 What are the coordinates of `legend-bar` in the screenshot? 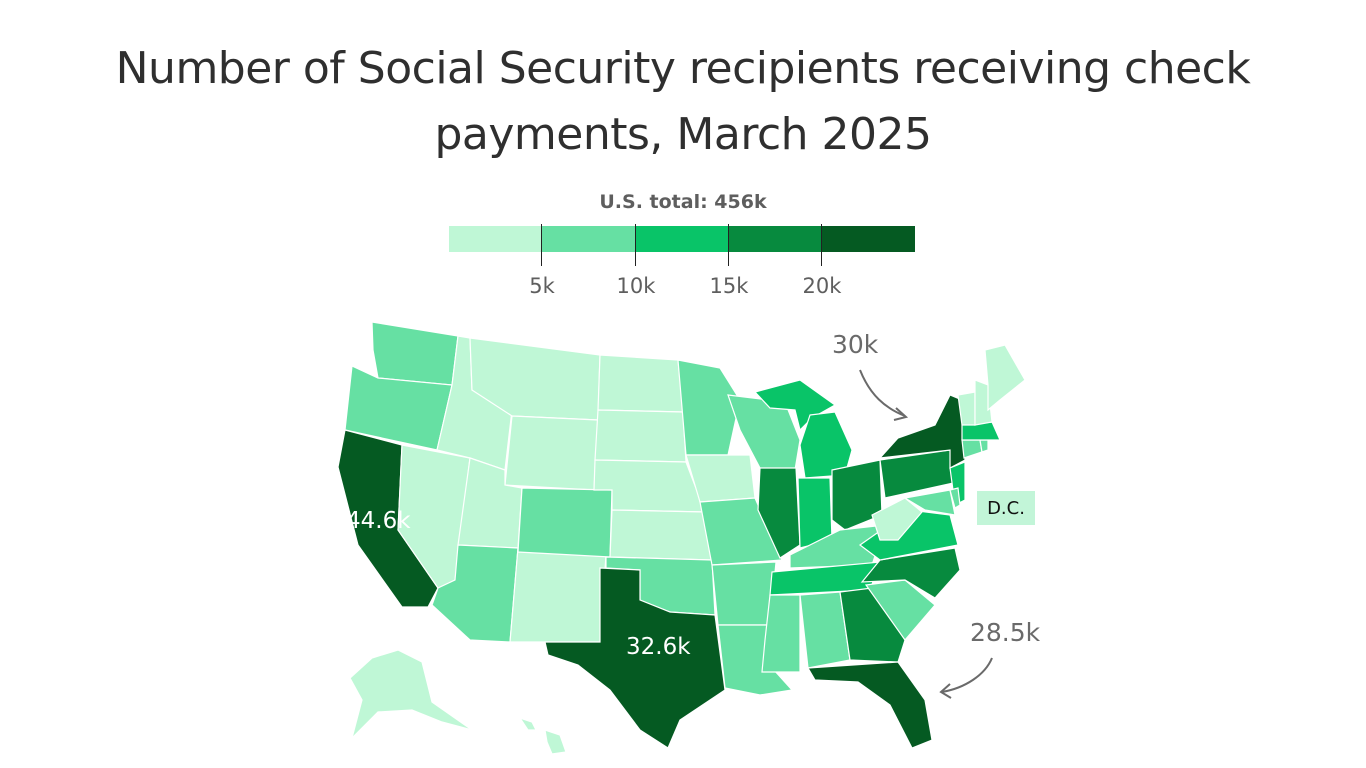 It's located at (682, 239).